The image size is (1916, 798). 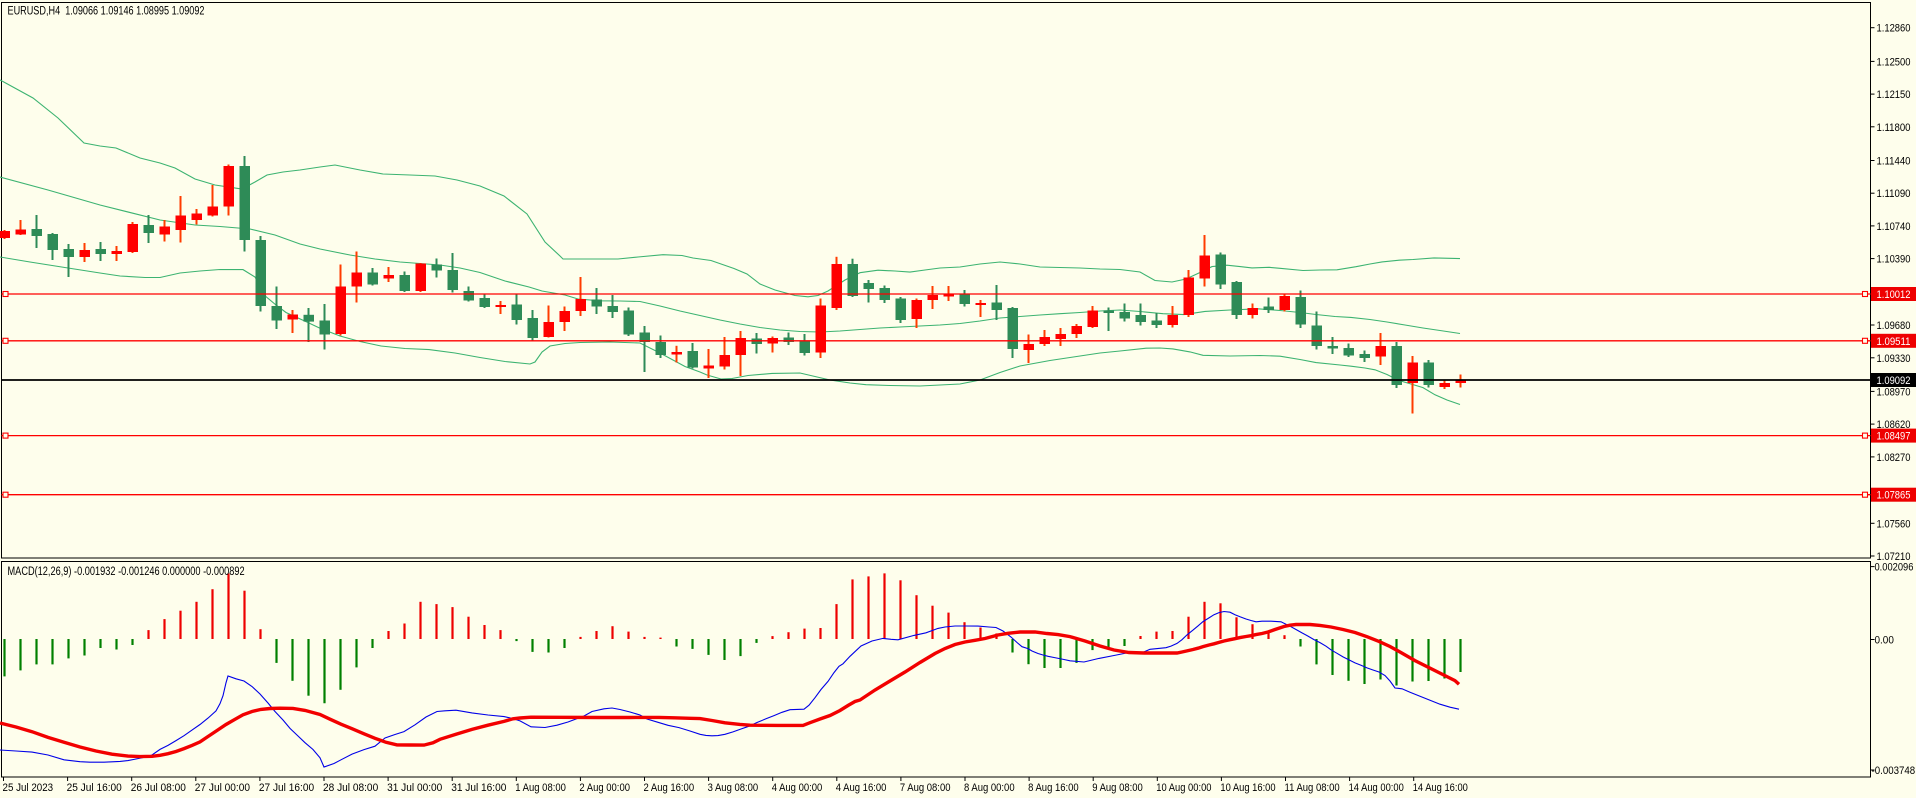 What do you see at coordinates (1312, 788) in the screenshot?
I see `svg-text: 11 Aug 08:00` at bounding box center [1312, 788].